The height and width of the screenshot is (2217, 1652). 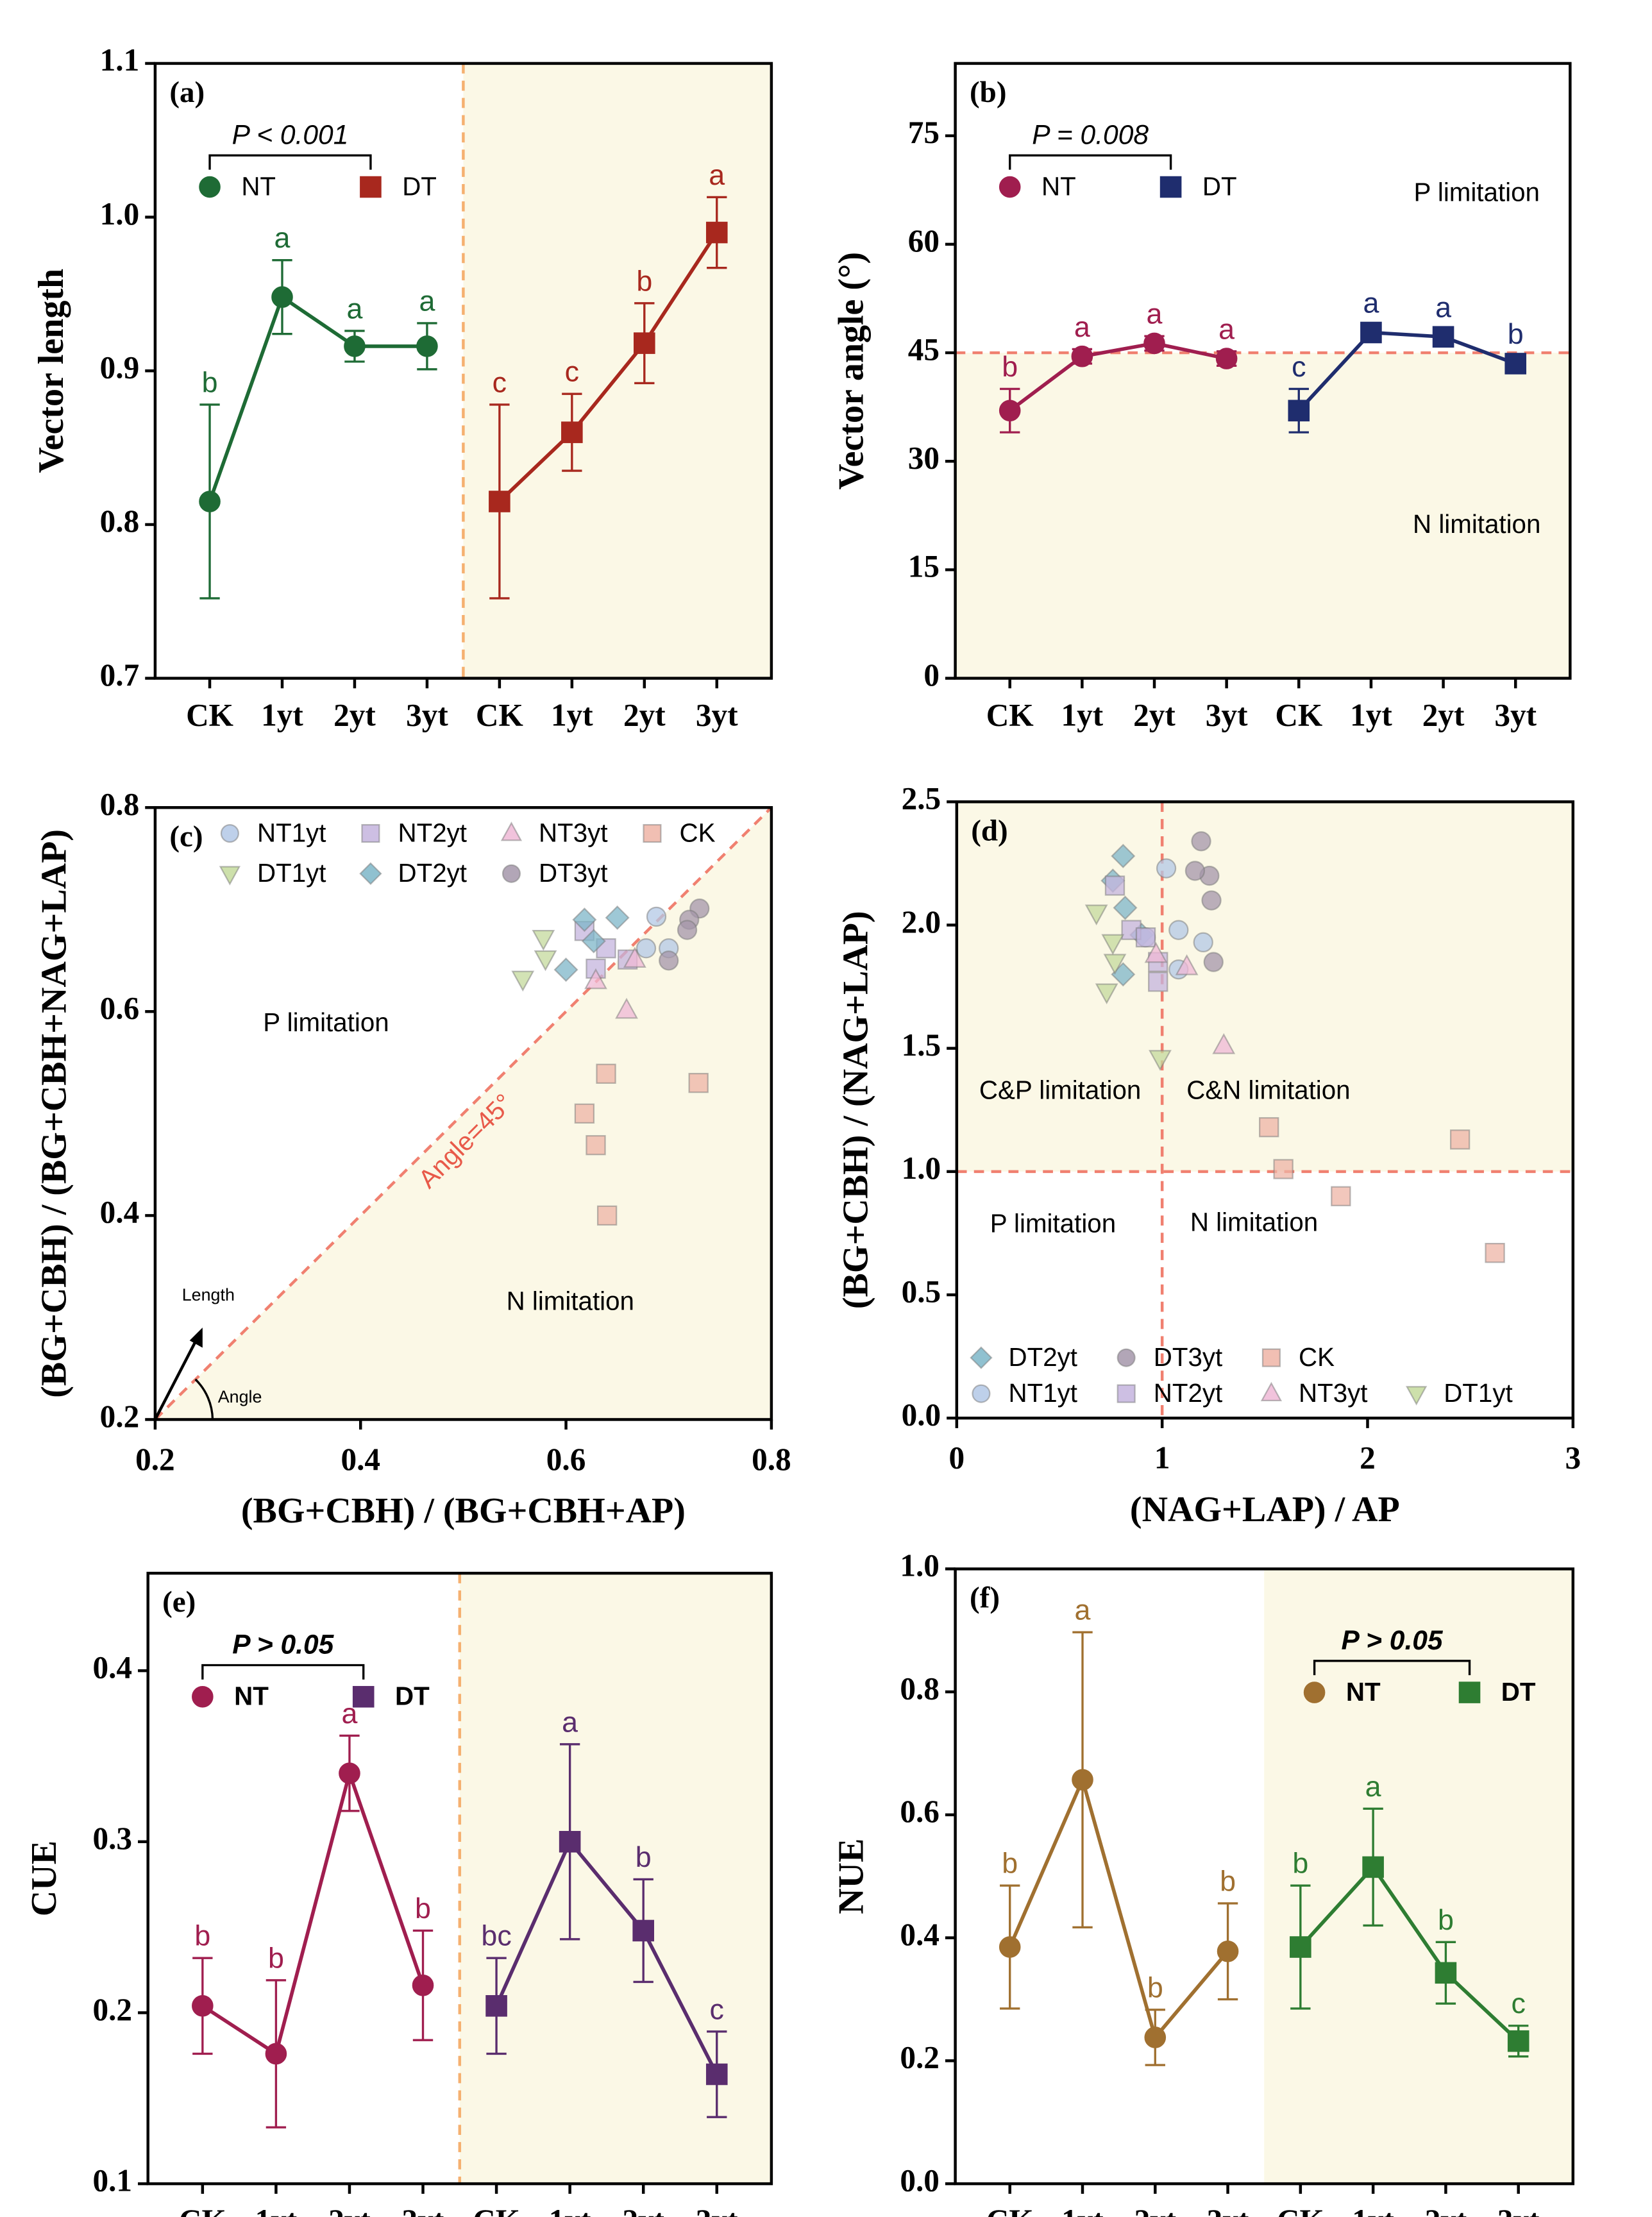 I want to click on y-tick-label: 0.8, so click(x=920, y=1688).